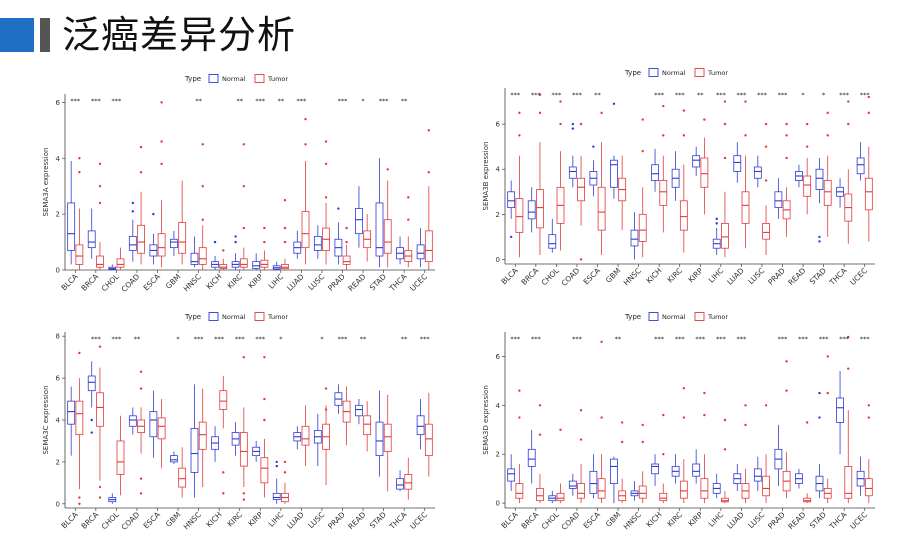 The height and width of the screenshot is (552, 900). What do you see at coordinates (418, 520) in the screenshot?
I see `x-tick-label: UCEC` at bounding box center [418, 520].